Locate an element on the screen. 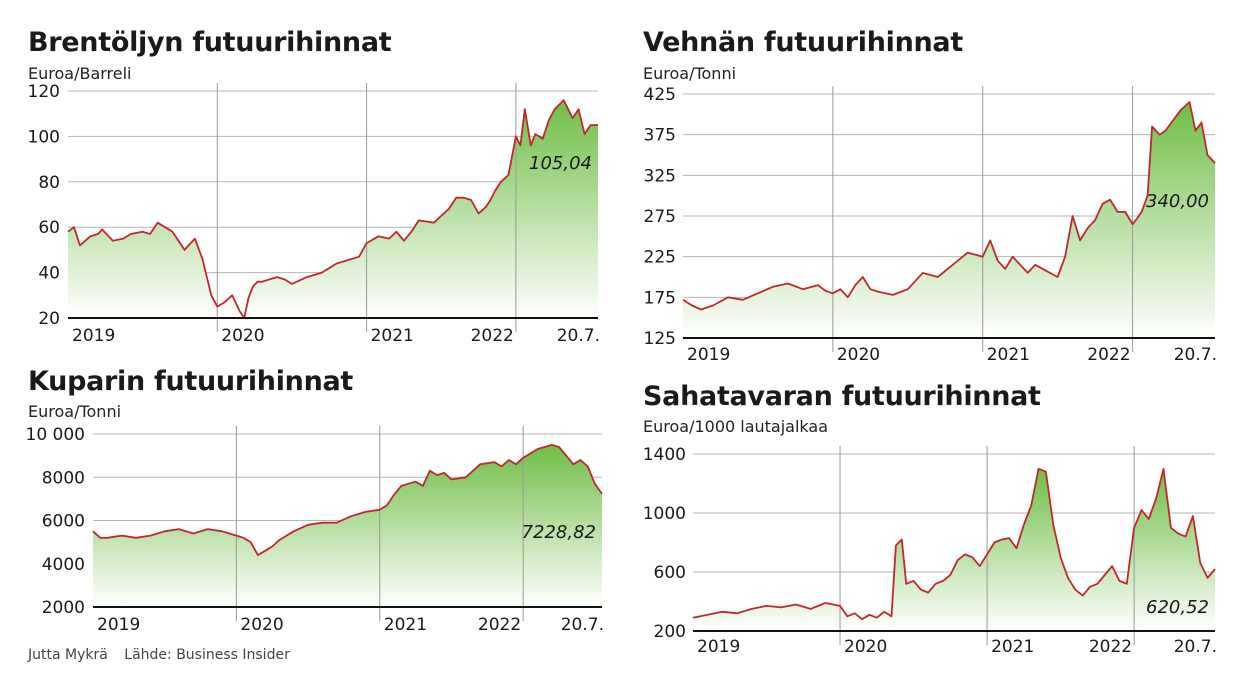 The height and width of the screenshot is (696, 1240). y-tick-label: 40 is located at coordinates (49, 274).